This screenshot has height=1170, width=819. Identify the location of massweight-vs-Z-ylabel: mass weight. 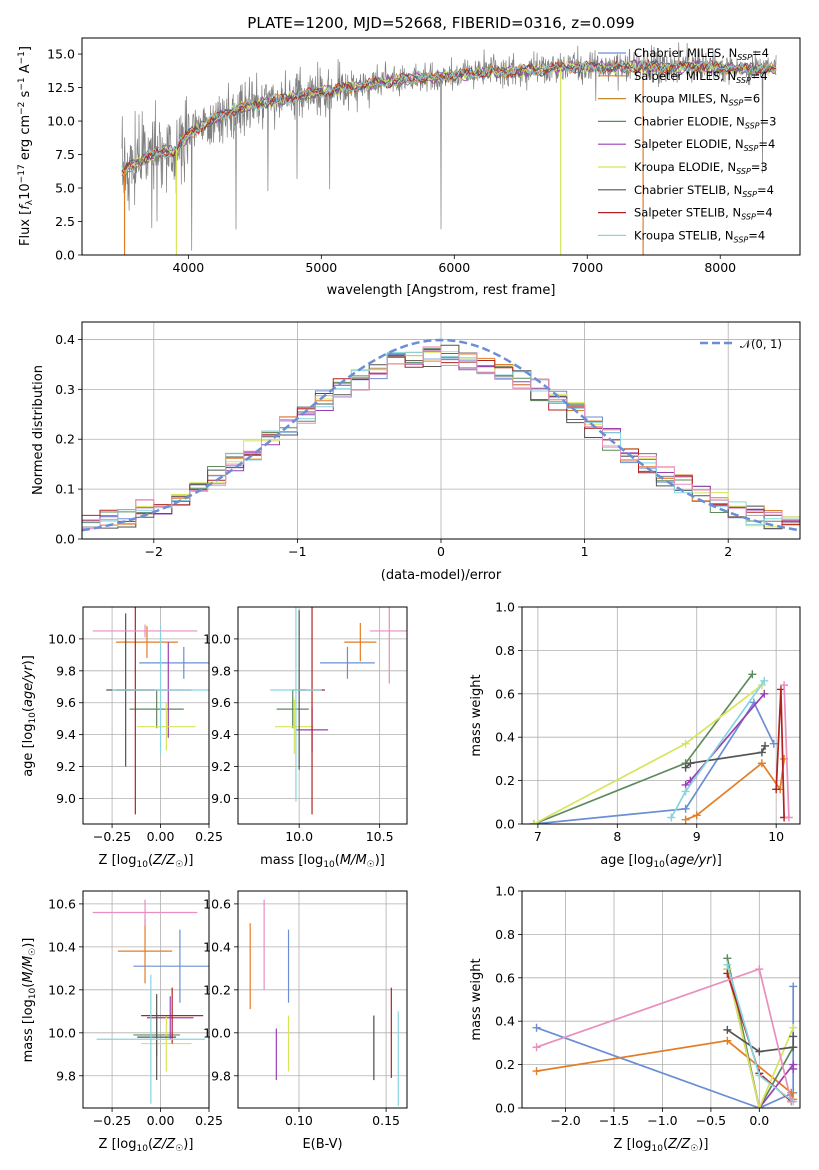
(476, 999).